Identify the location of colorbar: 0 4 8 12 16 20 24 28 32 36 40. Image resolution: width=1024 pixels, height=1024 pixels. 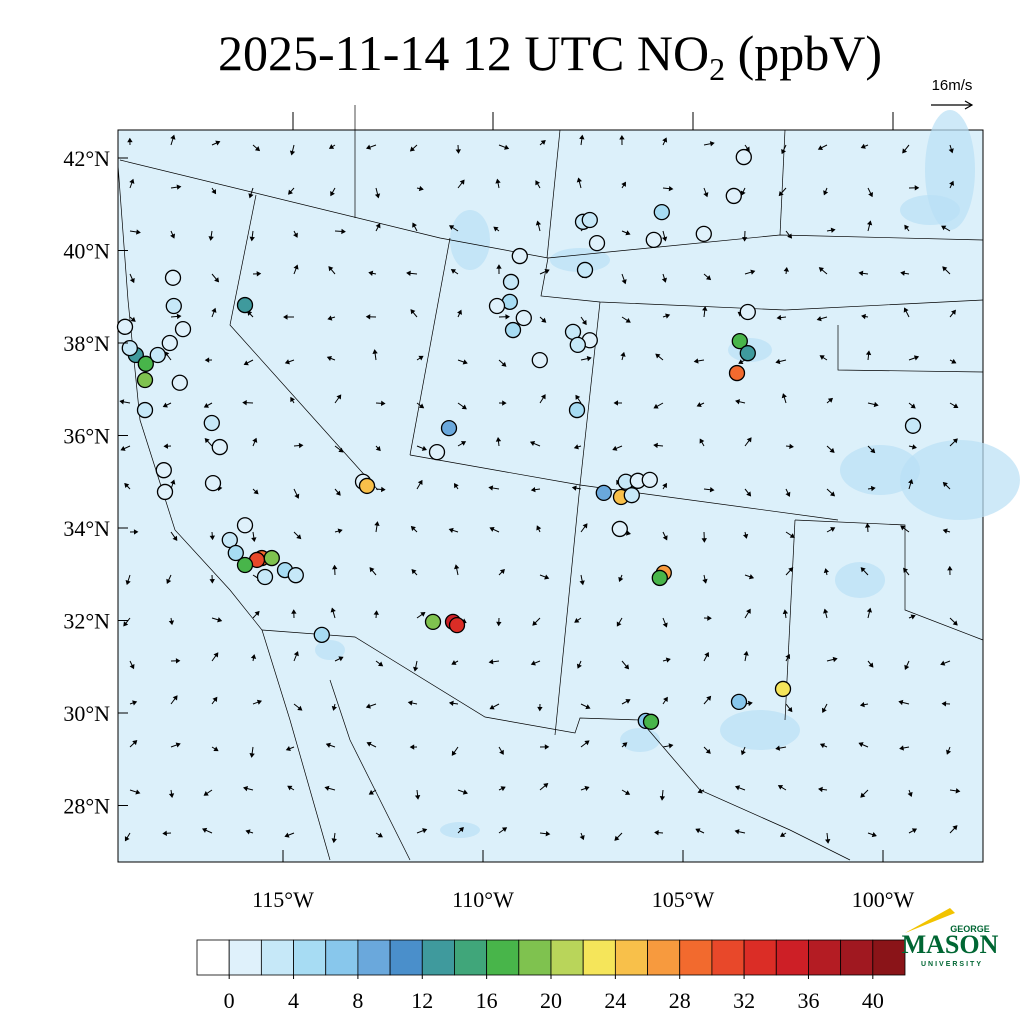
(551, 976).